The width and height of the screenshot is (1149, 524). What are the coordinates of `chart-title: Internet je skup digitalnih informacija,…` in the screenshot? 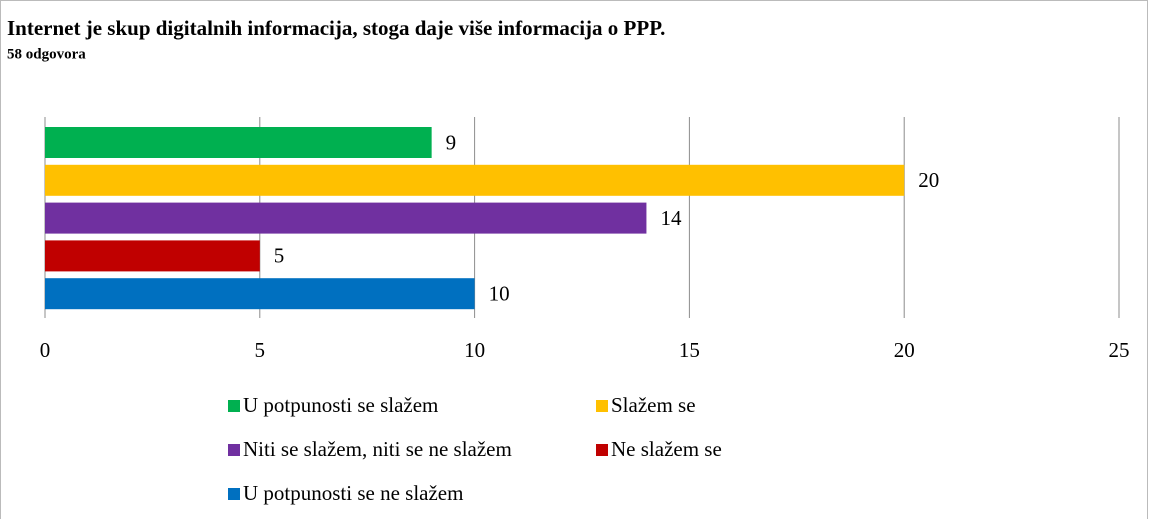 It's located at (336, 28).